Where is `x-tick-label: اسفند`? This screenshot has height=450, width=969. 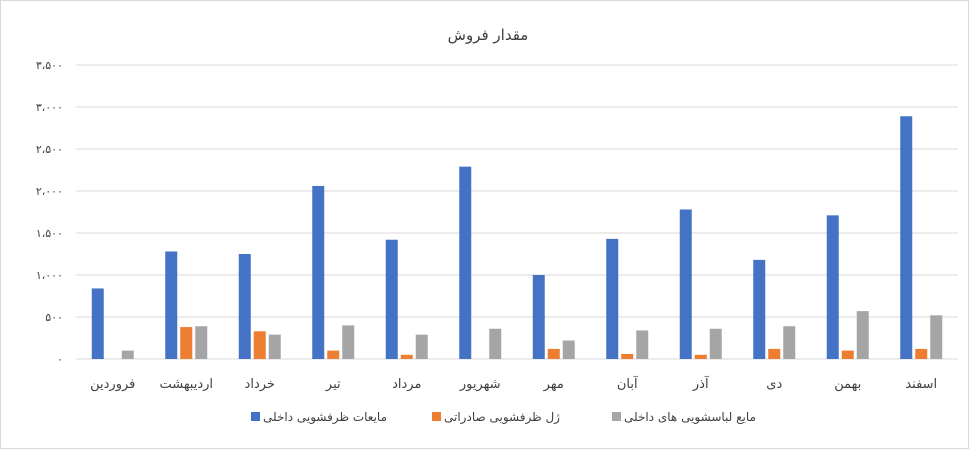 x-tick-label: اسفند is located at coordinates (921, 384).